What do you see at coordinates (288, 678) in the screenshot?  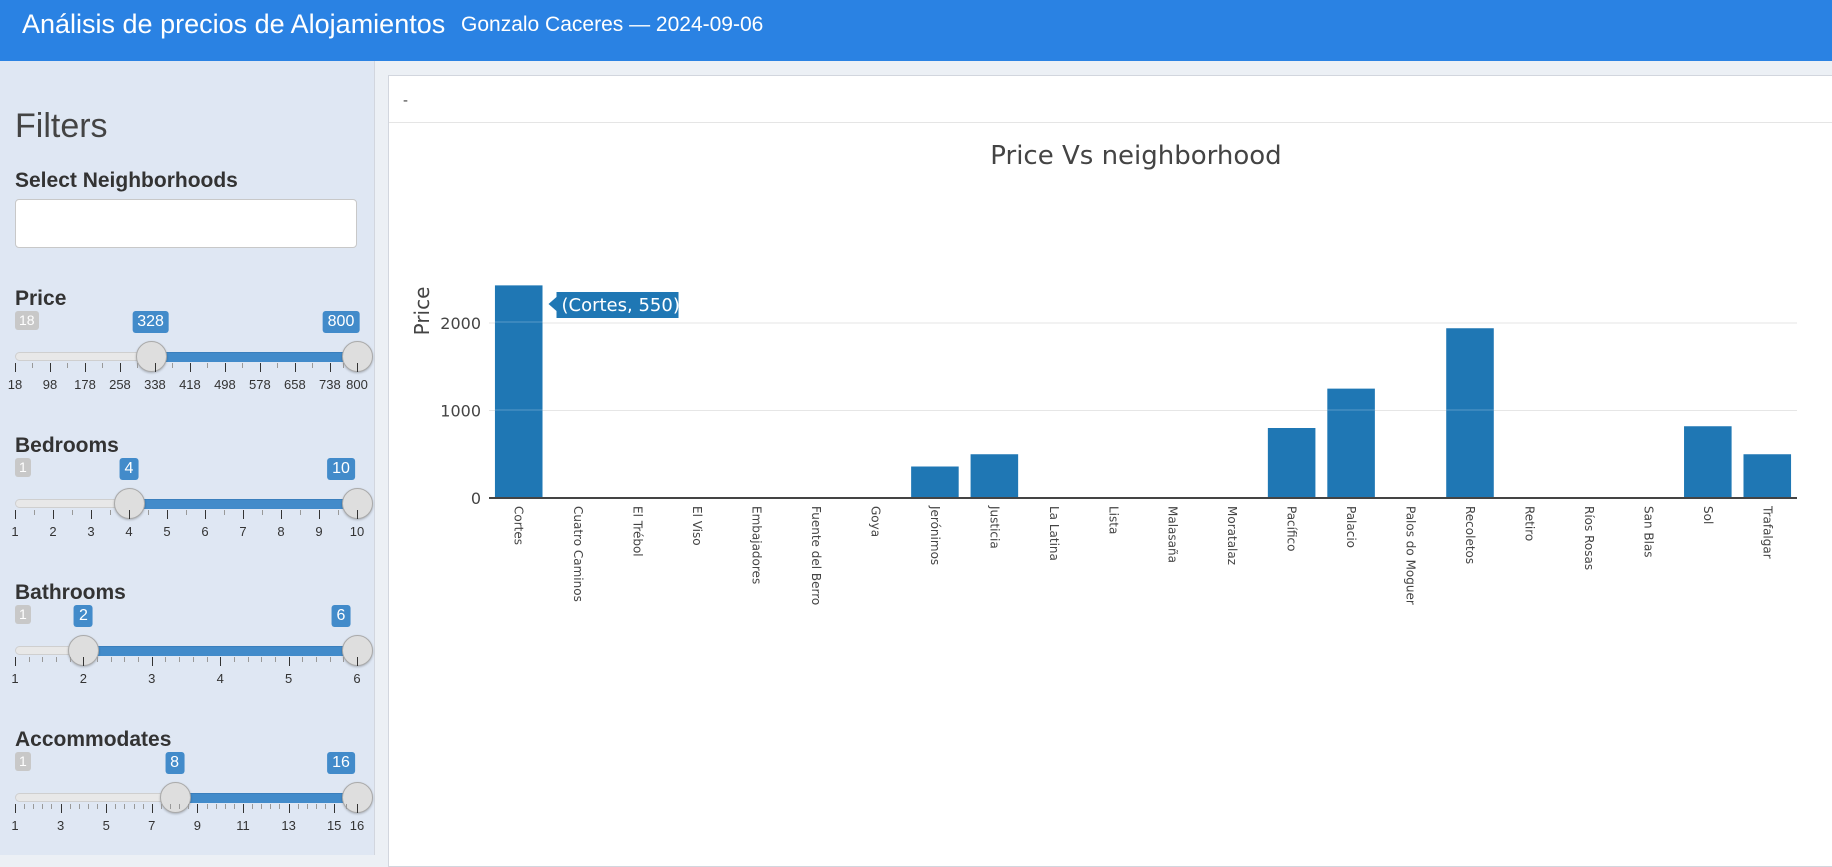 I see `bathrooms-tick-label: 5` at bounding box center [288, 678].